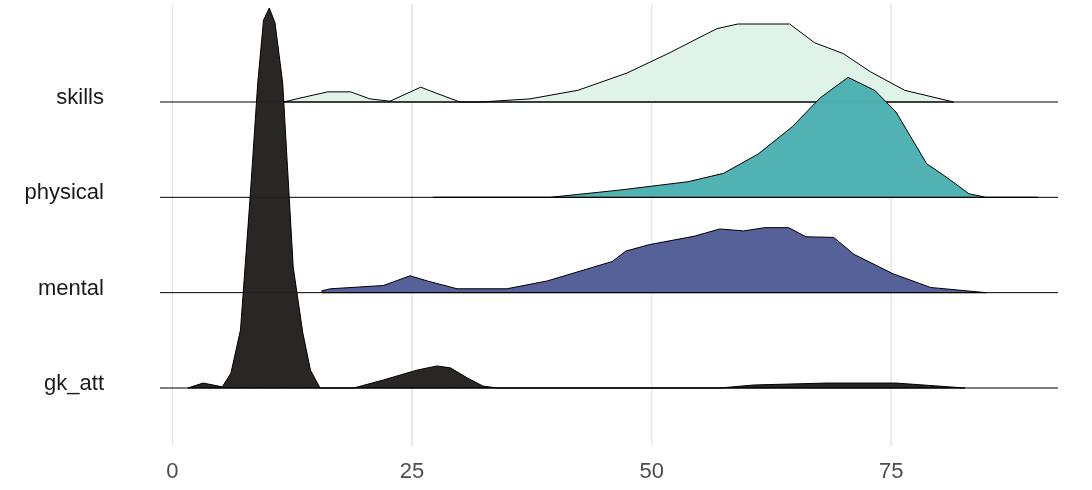  I want to click on text: gk_att, so click(74, 382).